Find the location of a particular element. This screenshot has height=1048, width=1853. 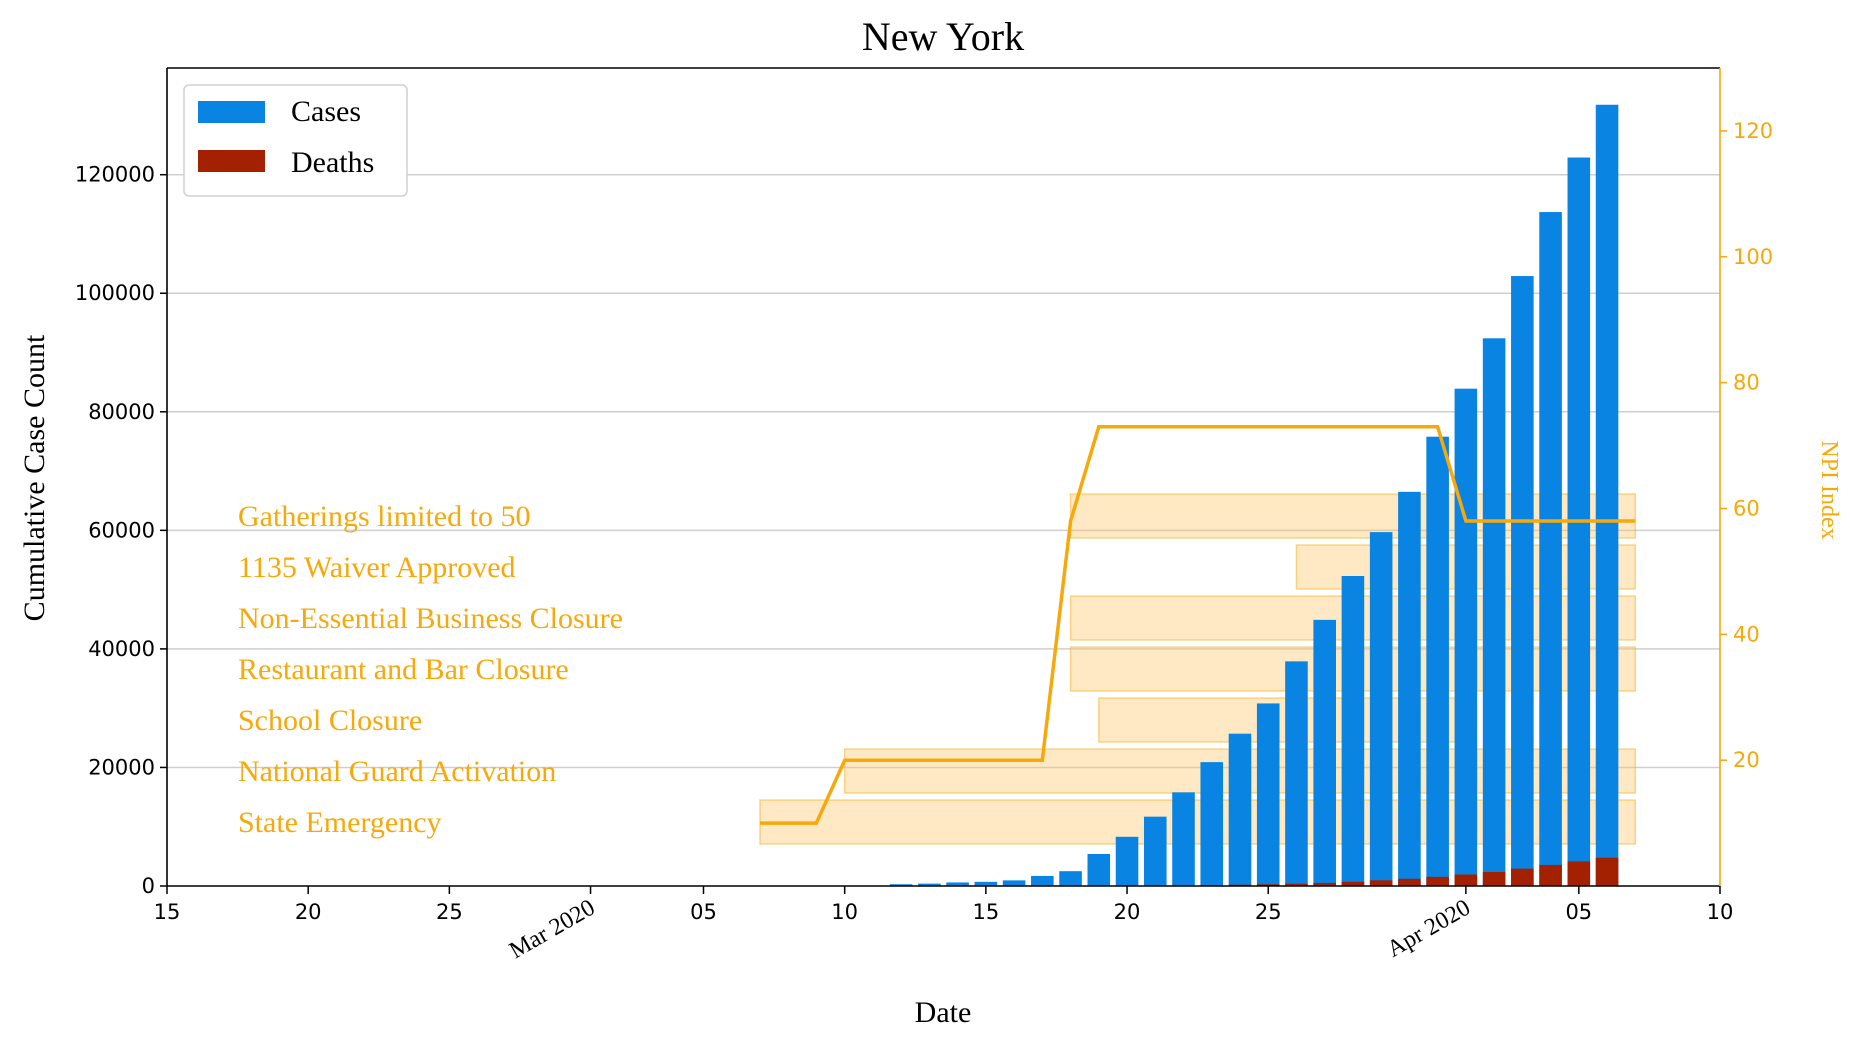

y-tick-label: 20000 is located at coordinates (121, 767).